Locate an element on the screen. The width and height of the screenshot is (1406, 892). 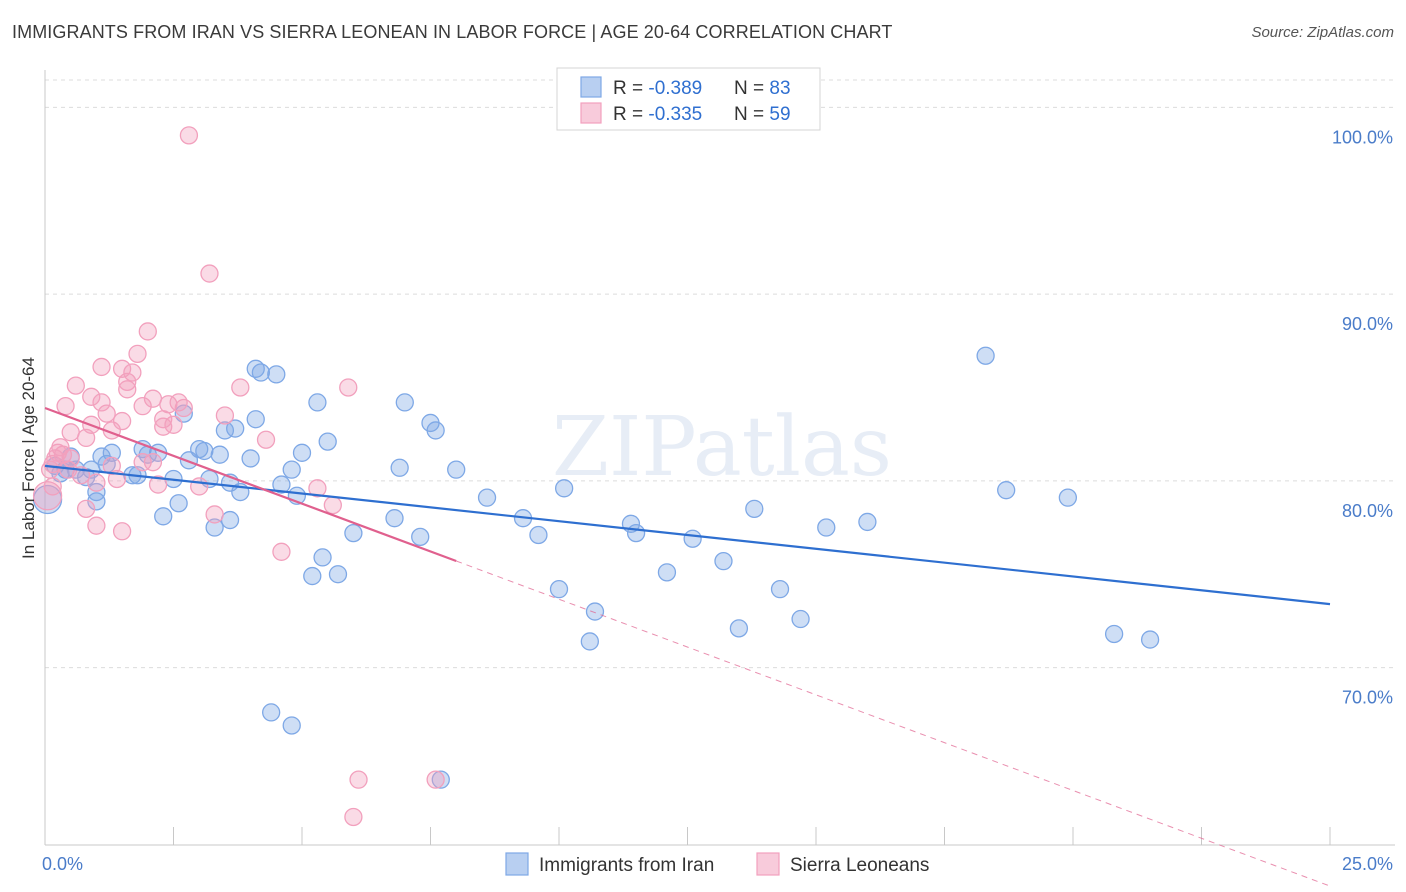
y-tick-label: 100.0% is located at coordinates (1362, 137).